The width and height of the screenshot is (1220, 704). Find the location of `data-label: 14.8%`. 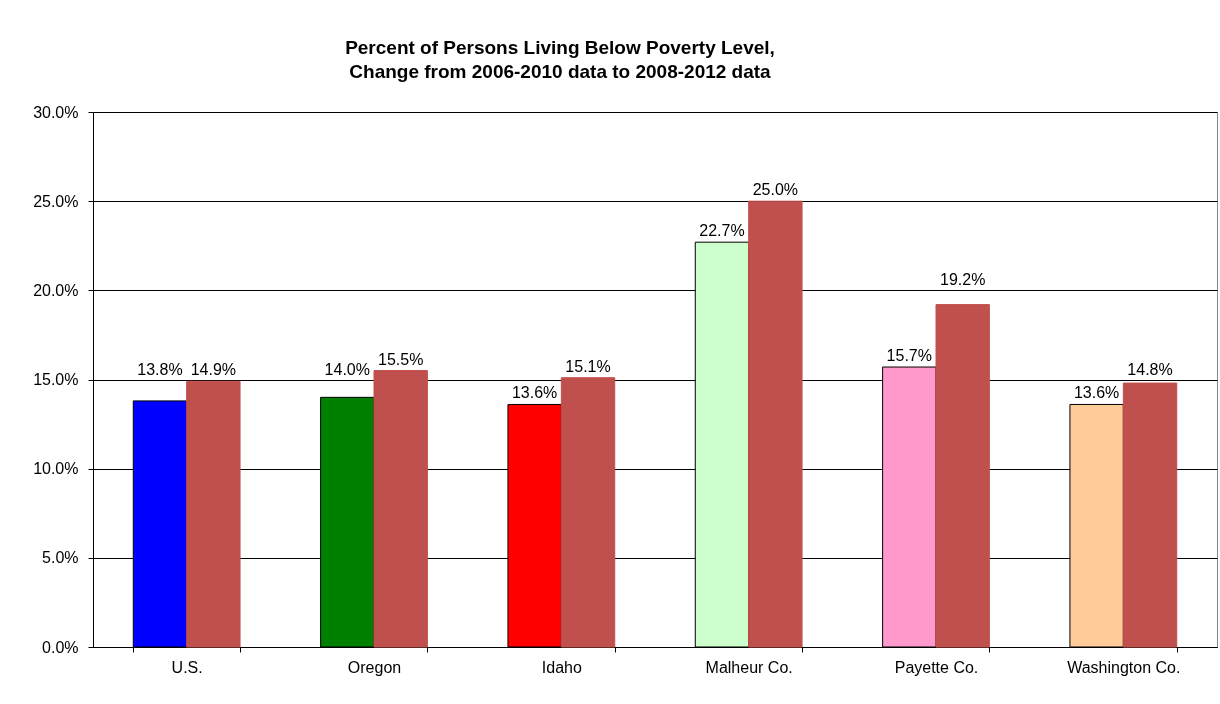

data-label: 14.8% is located at coordinates (1150, 369).